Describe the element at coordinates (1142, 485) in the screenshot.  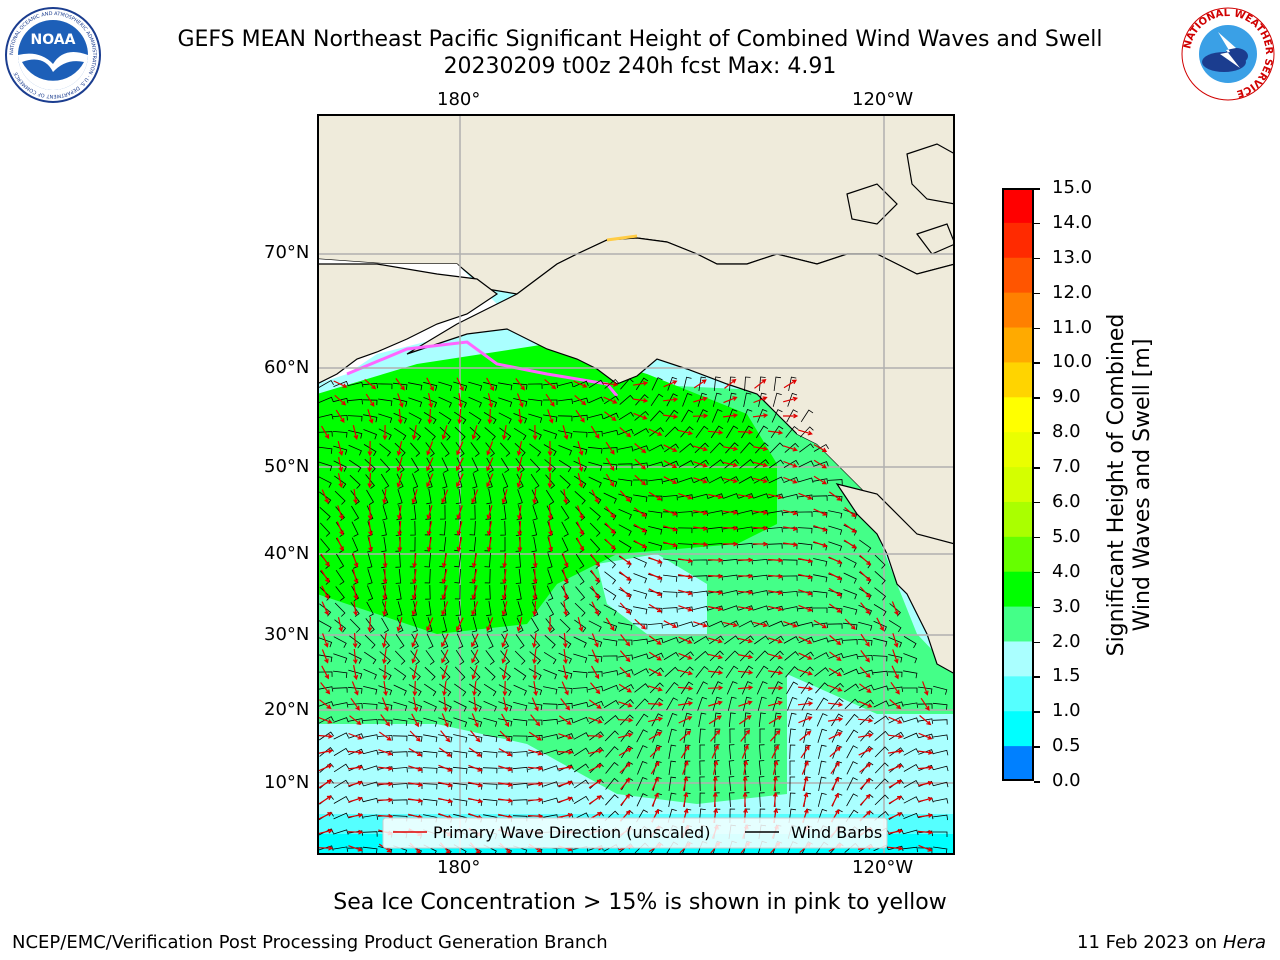
I see `colorbar-label-line2: Wind Waves and Swell [m]` at that location.